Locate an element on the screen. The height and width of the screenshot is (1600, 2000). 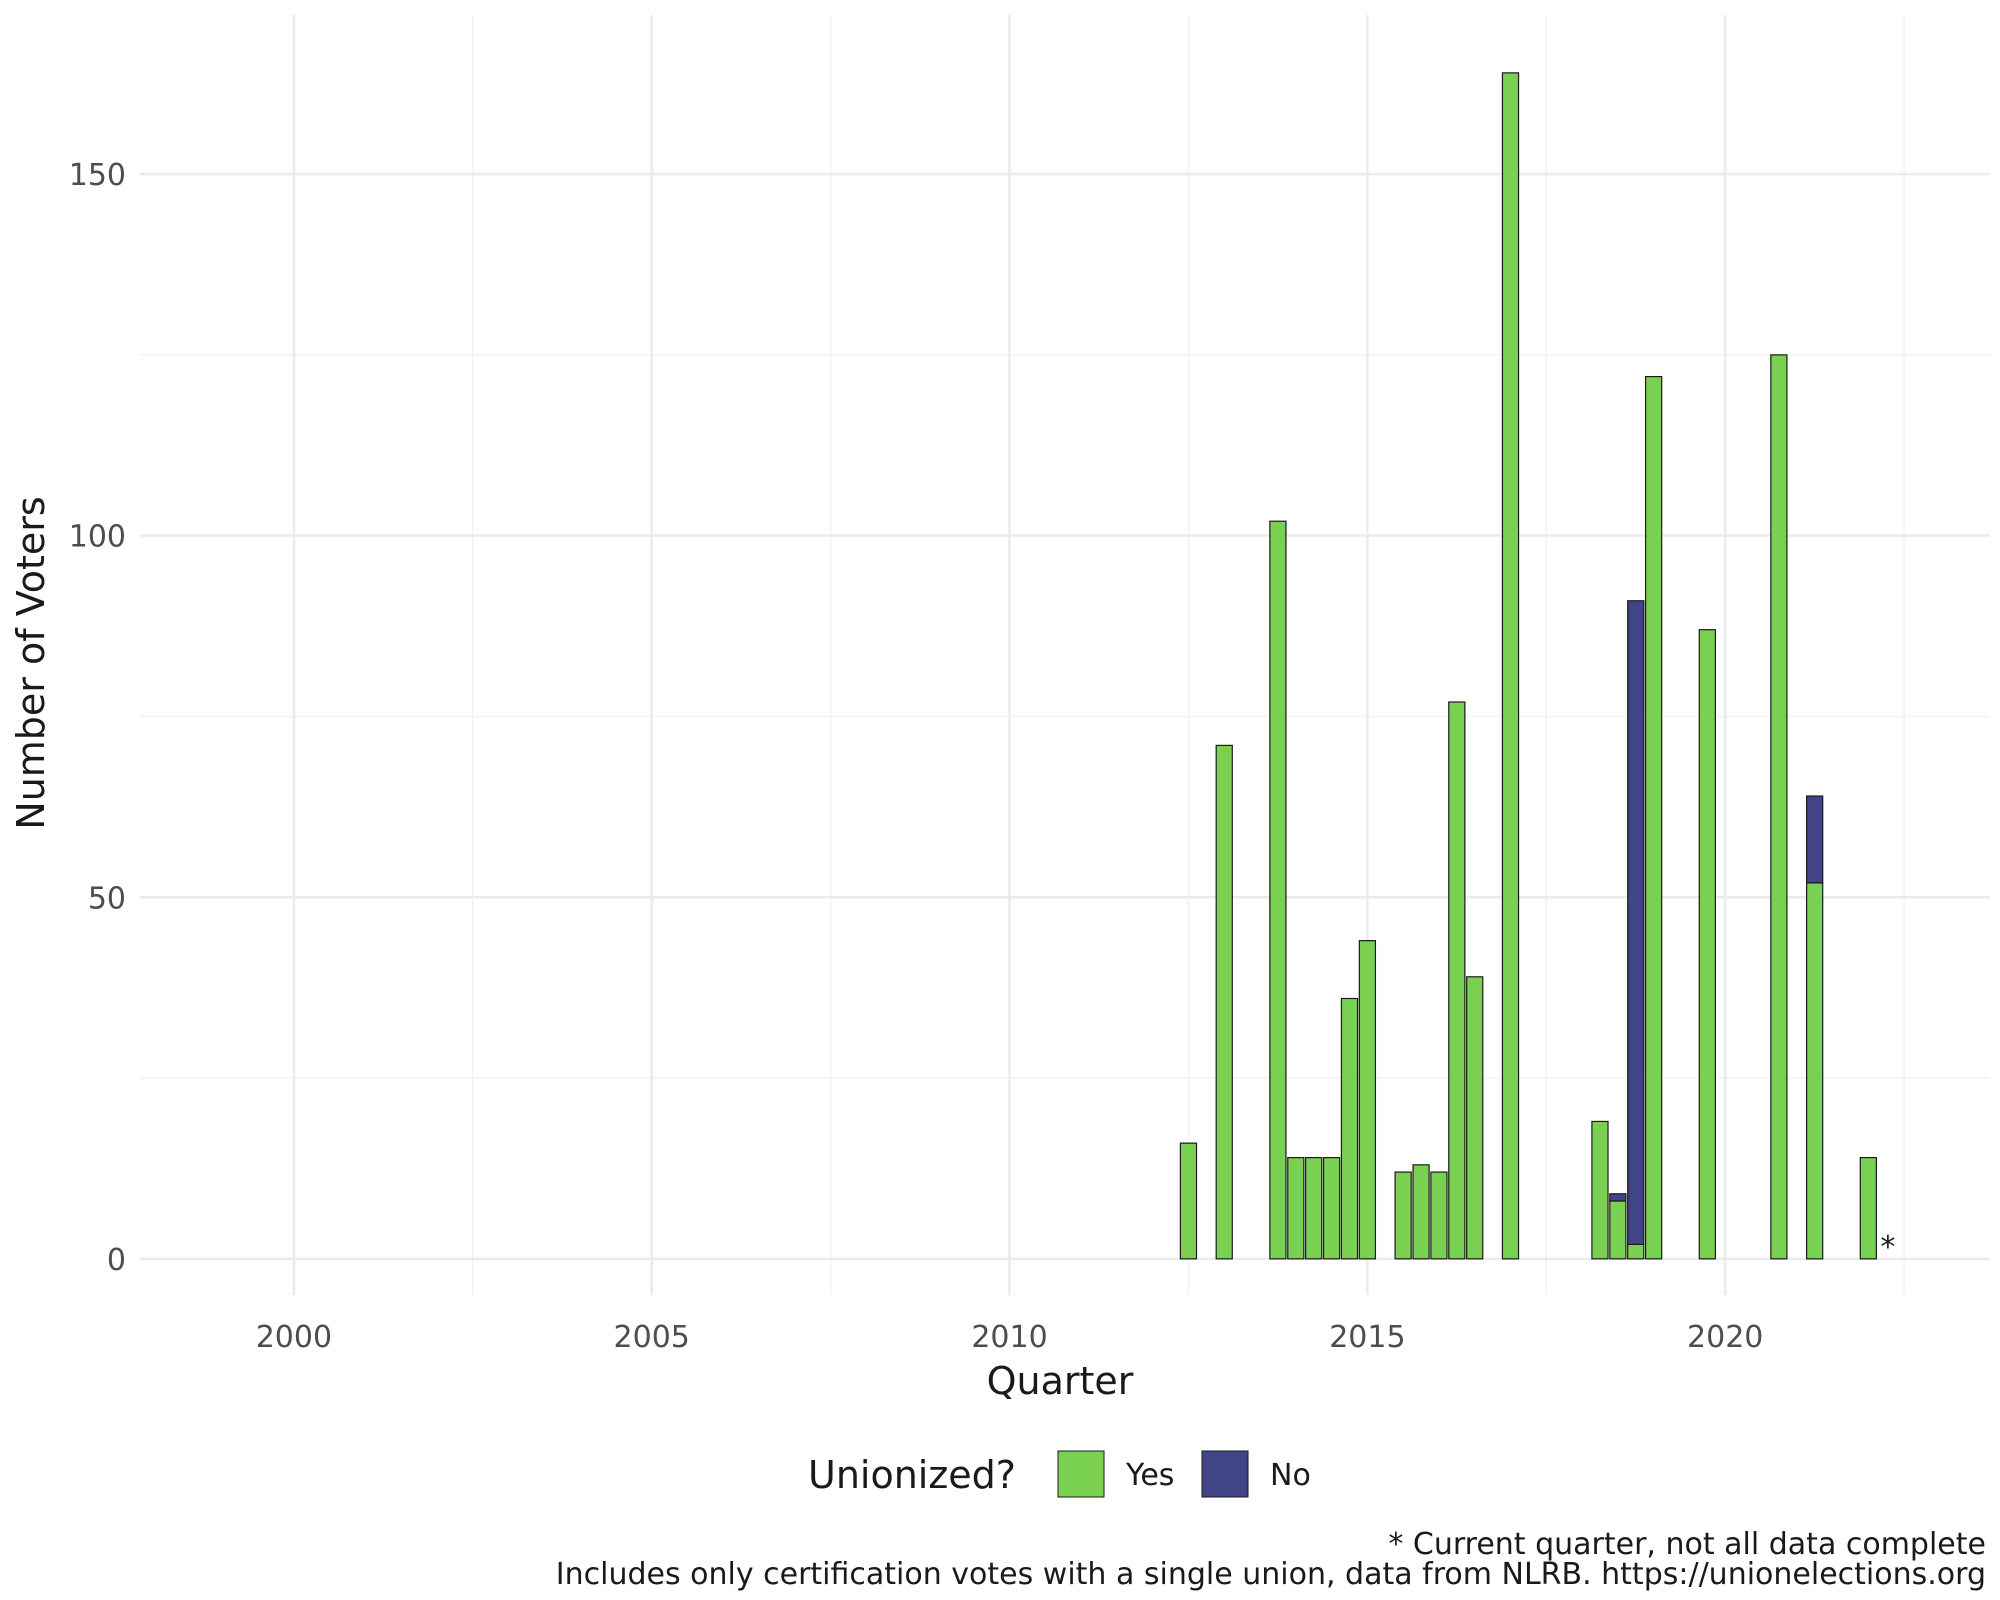
caption-line-1: * Current quarter, not all data complete is located at coordinates (1687, 1544).